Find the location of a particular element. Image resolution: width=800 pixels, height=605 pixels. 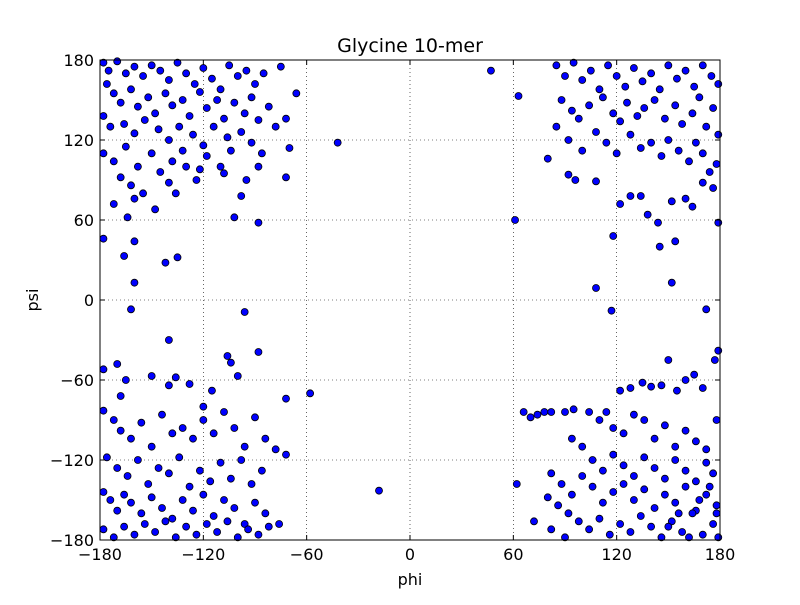

y-tick-label: 120 is located at coordinates (78, 140).